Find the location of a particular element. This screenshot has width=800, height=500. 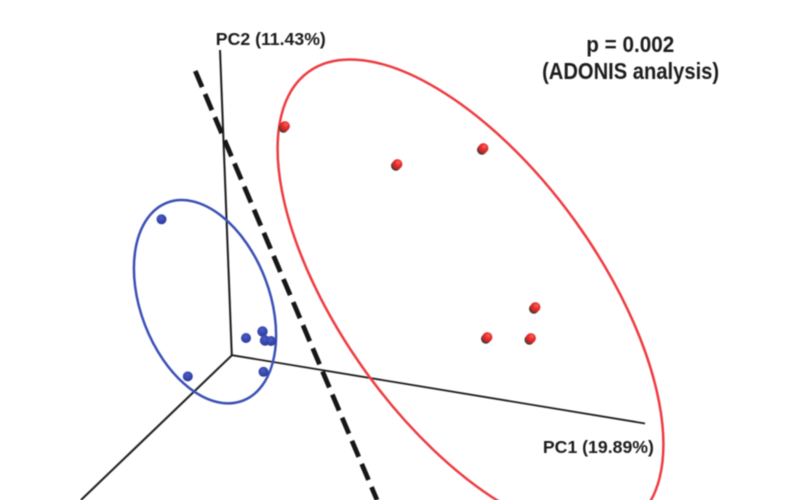

svg-text: p = 0.002 is located at coordinates (630, 44).